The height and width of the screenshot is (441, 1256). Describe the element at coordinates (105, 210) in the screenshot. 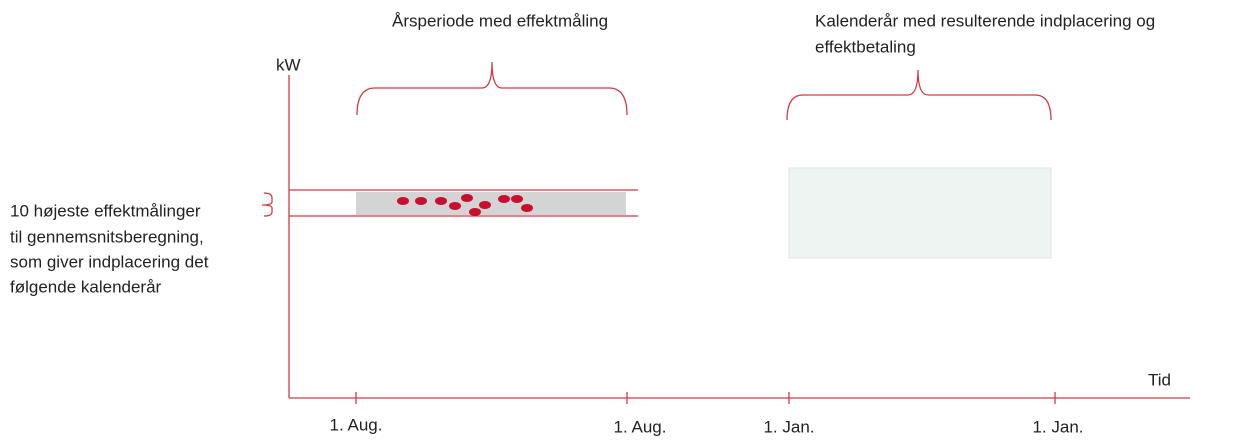

I see `measurement-label: 10 højeste effektmålinger` at that location.